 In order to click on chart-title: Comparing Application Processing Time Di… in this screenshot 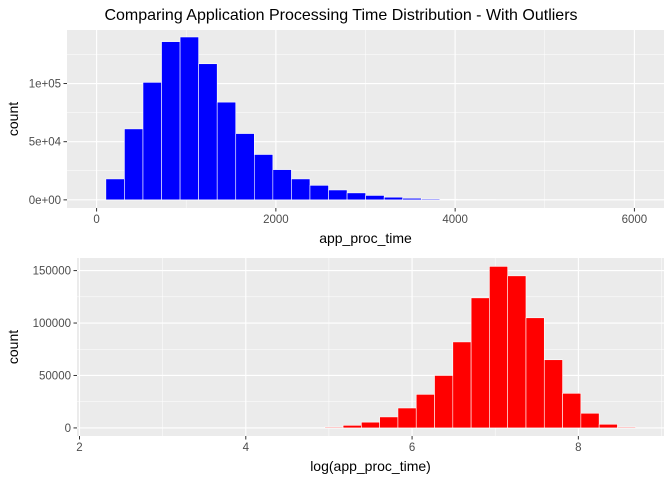, I will do `click(340, 15)`.